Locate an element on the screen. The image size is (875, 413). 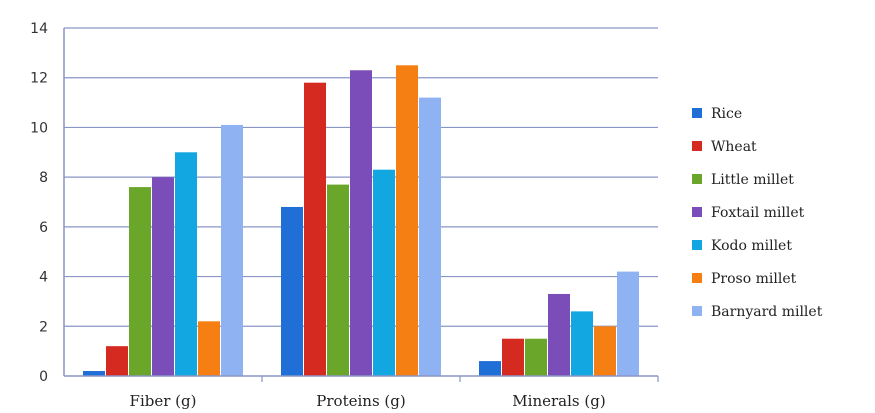
y-tick-label: 12 is located at coordinates (39, 79).